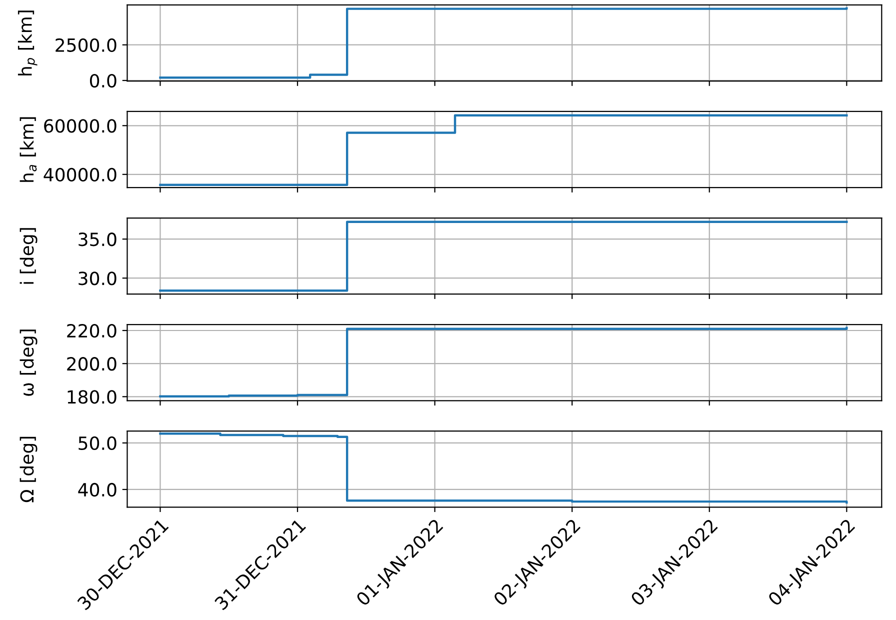 Image resolution: width=896 pixels, height=620 pixels. Describe the element at coordinates (80, 175) in the screenshot. I see `y-tick-label: 40000.0` at that location.